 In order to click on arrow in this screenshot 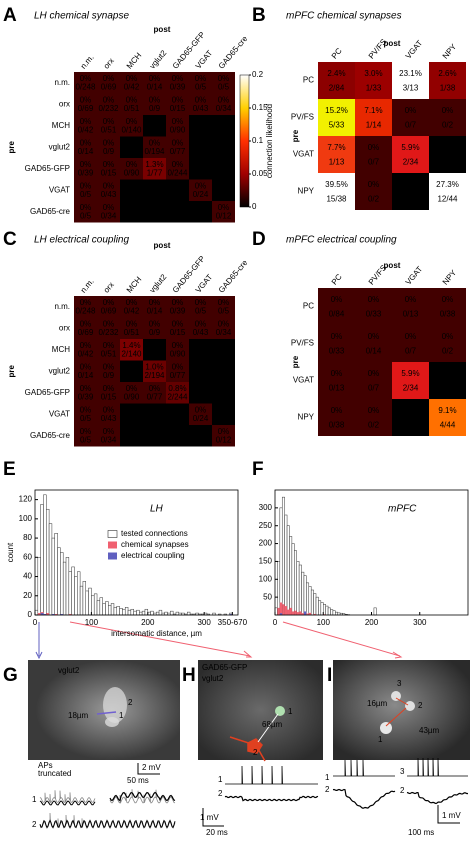, I will do `click(341, 639)`.